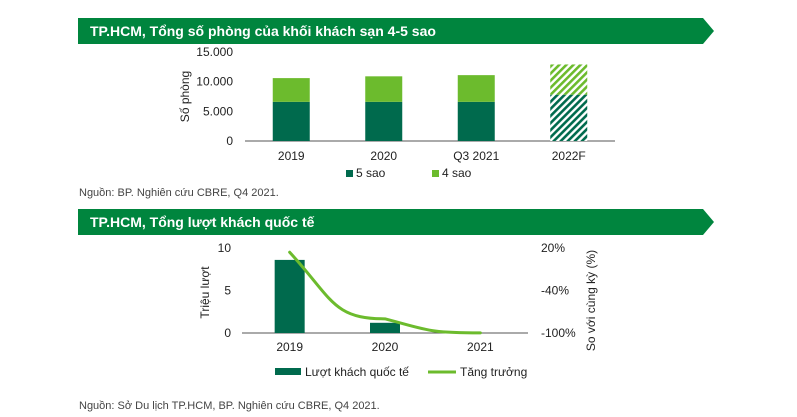 Image resolution: width=797 pixels, height=417 pixels. I want to click on y-tick-label: 5, so click(227, 291).